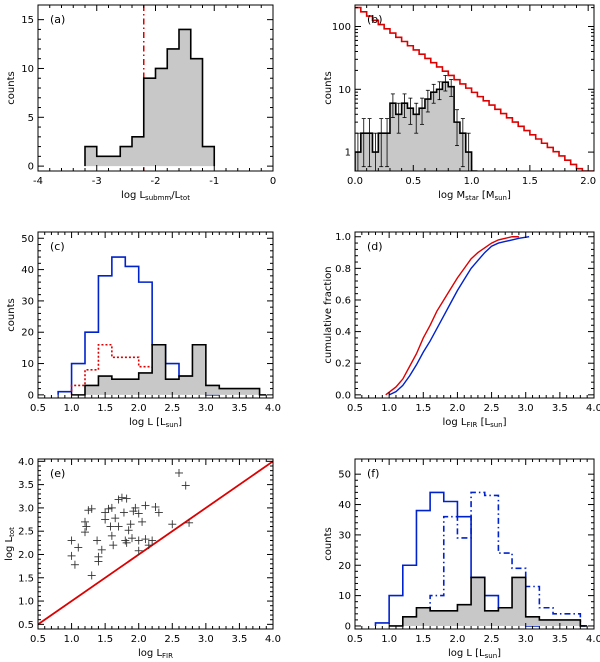 This screenshot has height=662, width=600. What do you see at coordinates (155, 423) in the screenshot?
I see `x-axis-label: log L [Lsun]` at bounding box center [155, 423].